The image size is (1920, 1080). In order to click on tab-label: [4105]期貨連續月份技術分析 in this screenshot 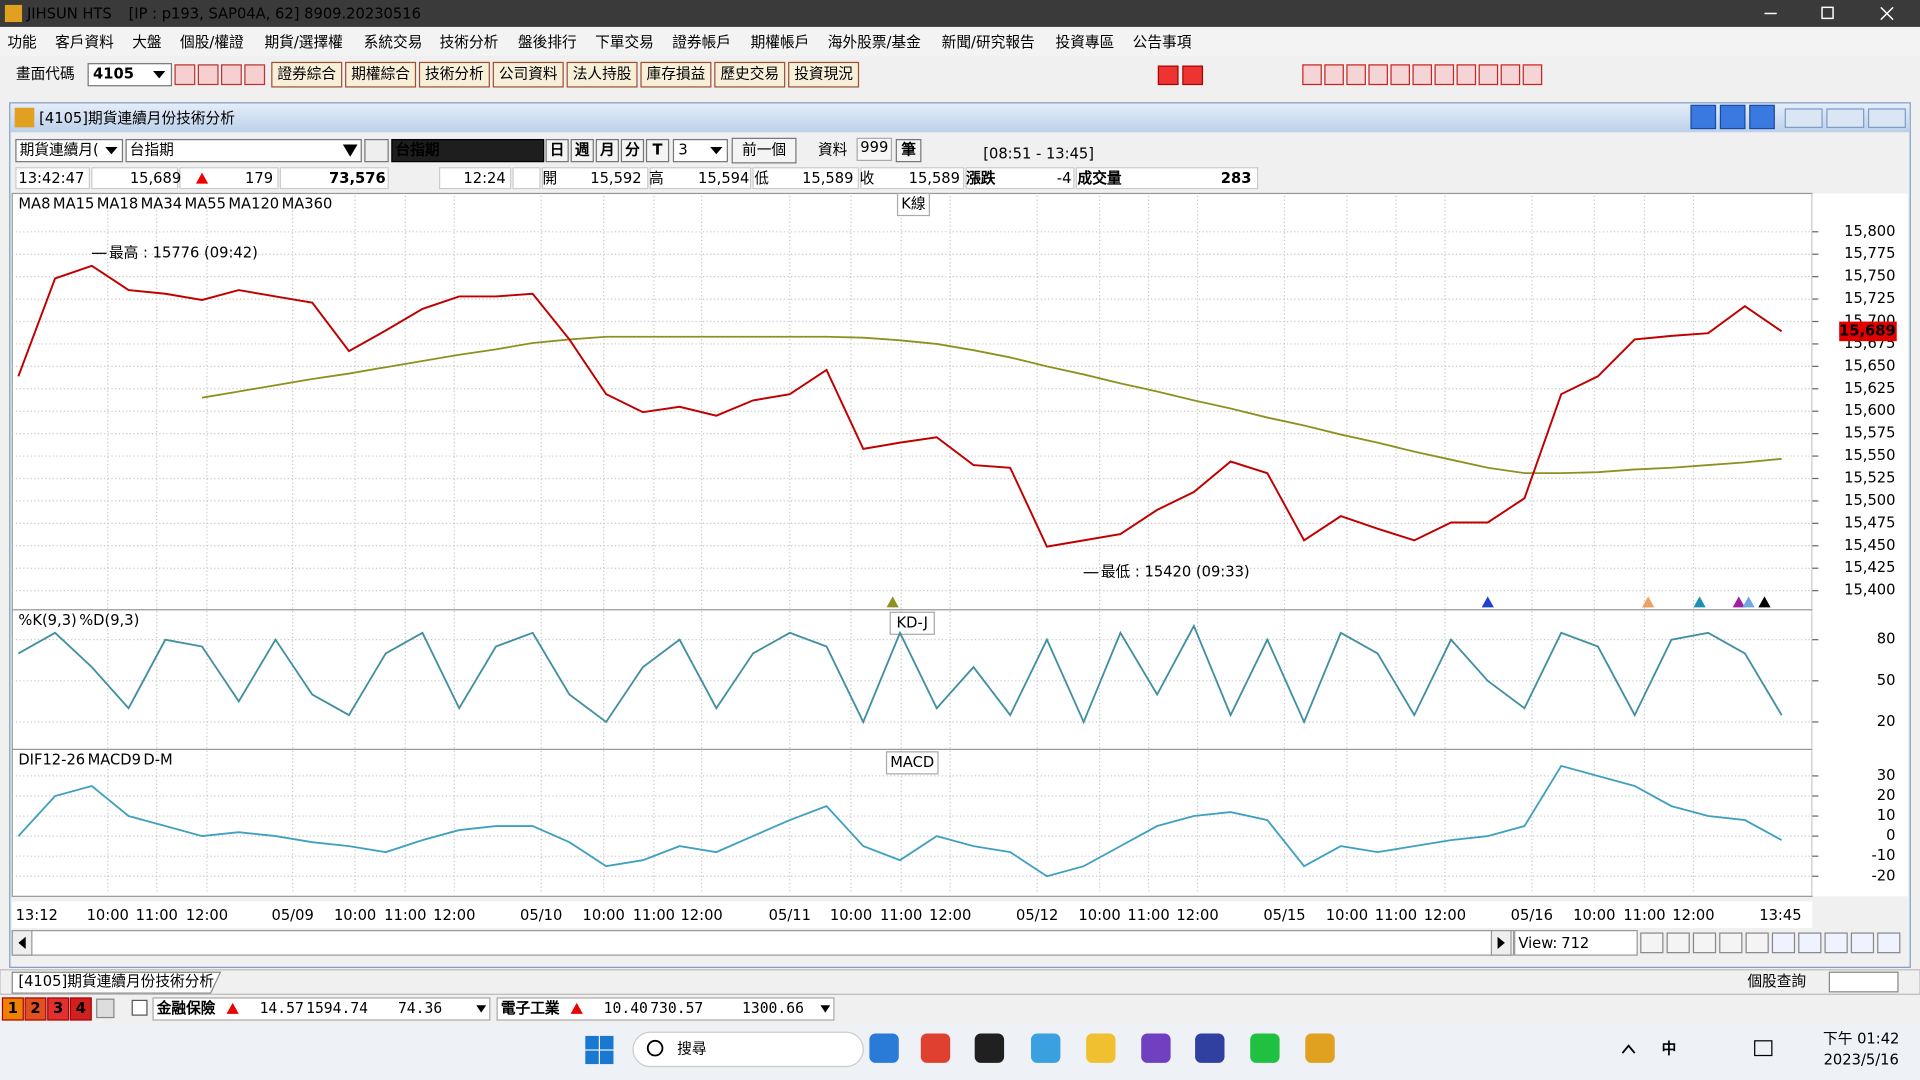, I will do `click(116, 981)`.